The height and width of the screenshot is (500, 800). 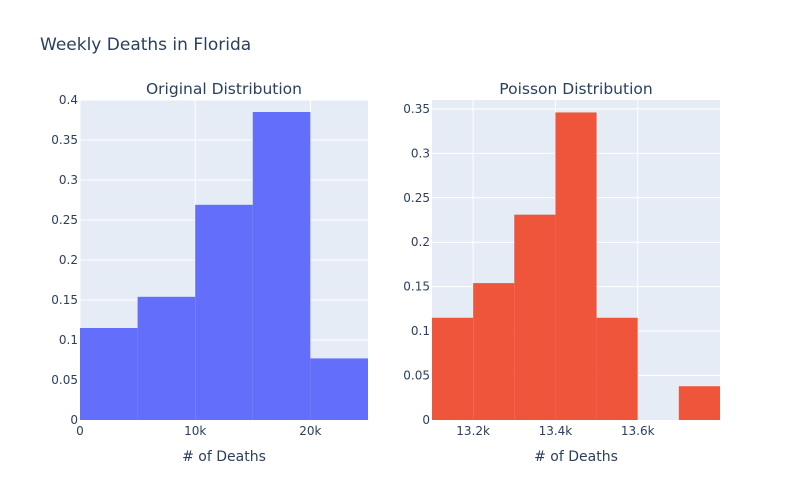 I want to click on subplot-title-poisson: Poisson Distribution, so click(x=575, y=89).